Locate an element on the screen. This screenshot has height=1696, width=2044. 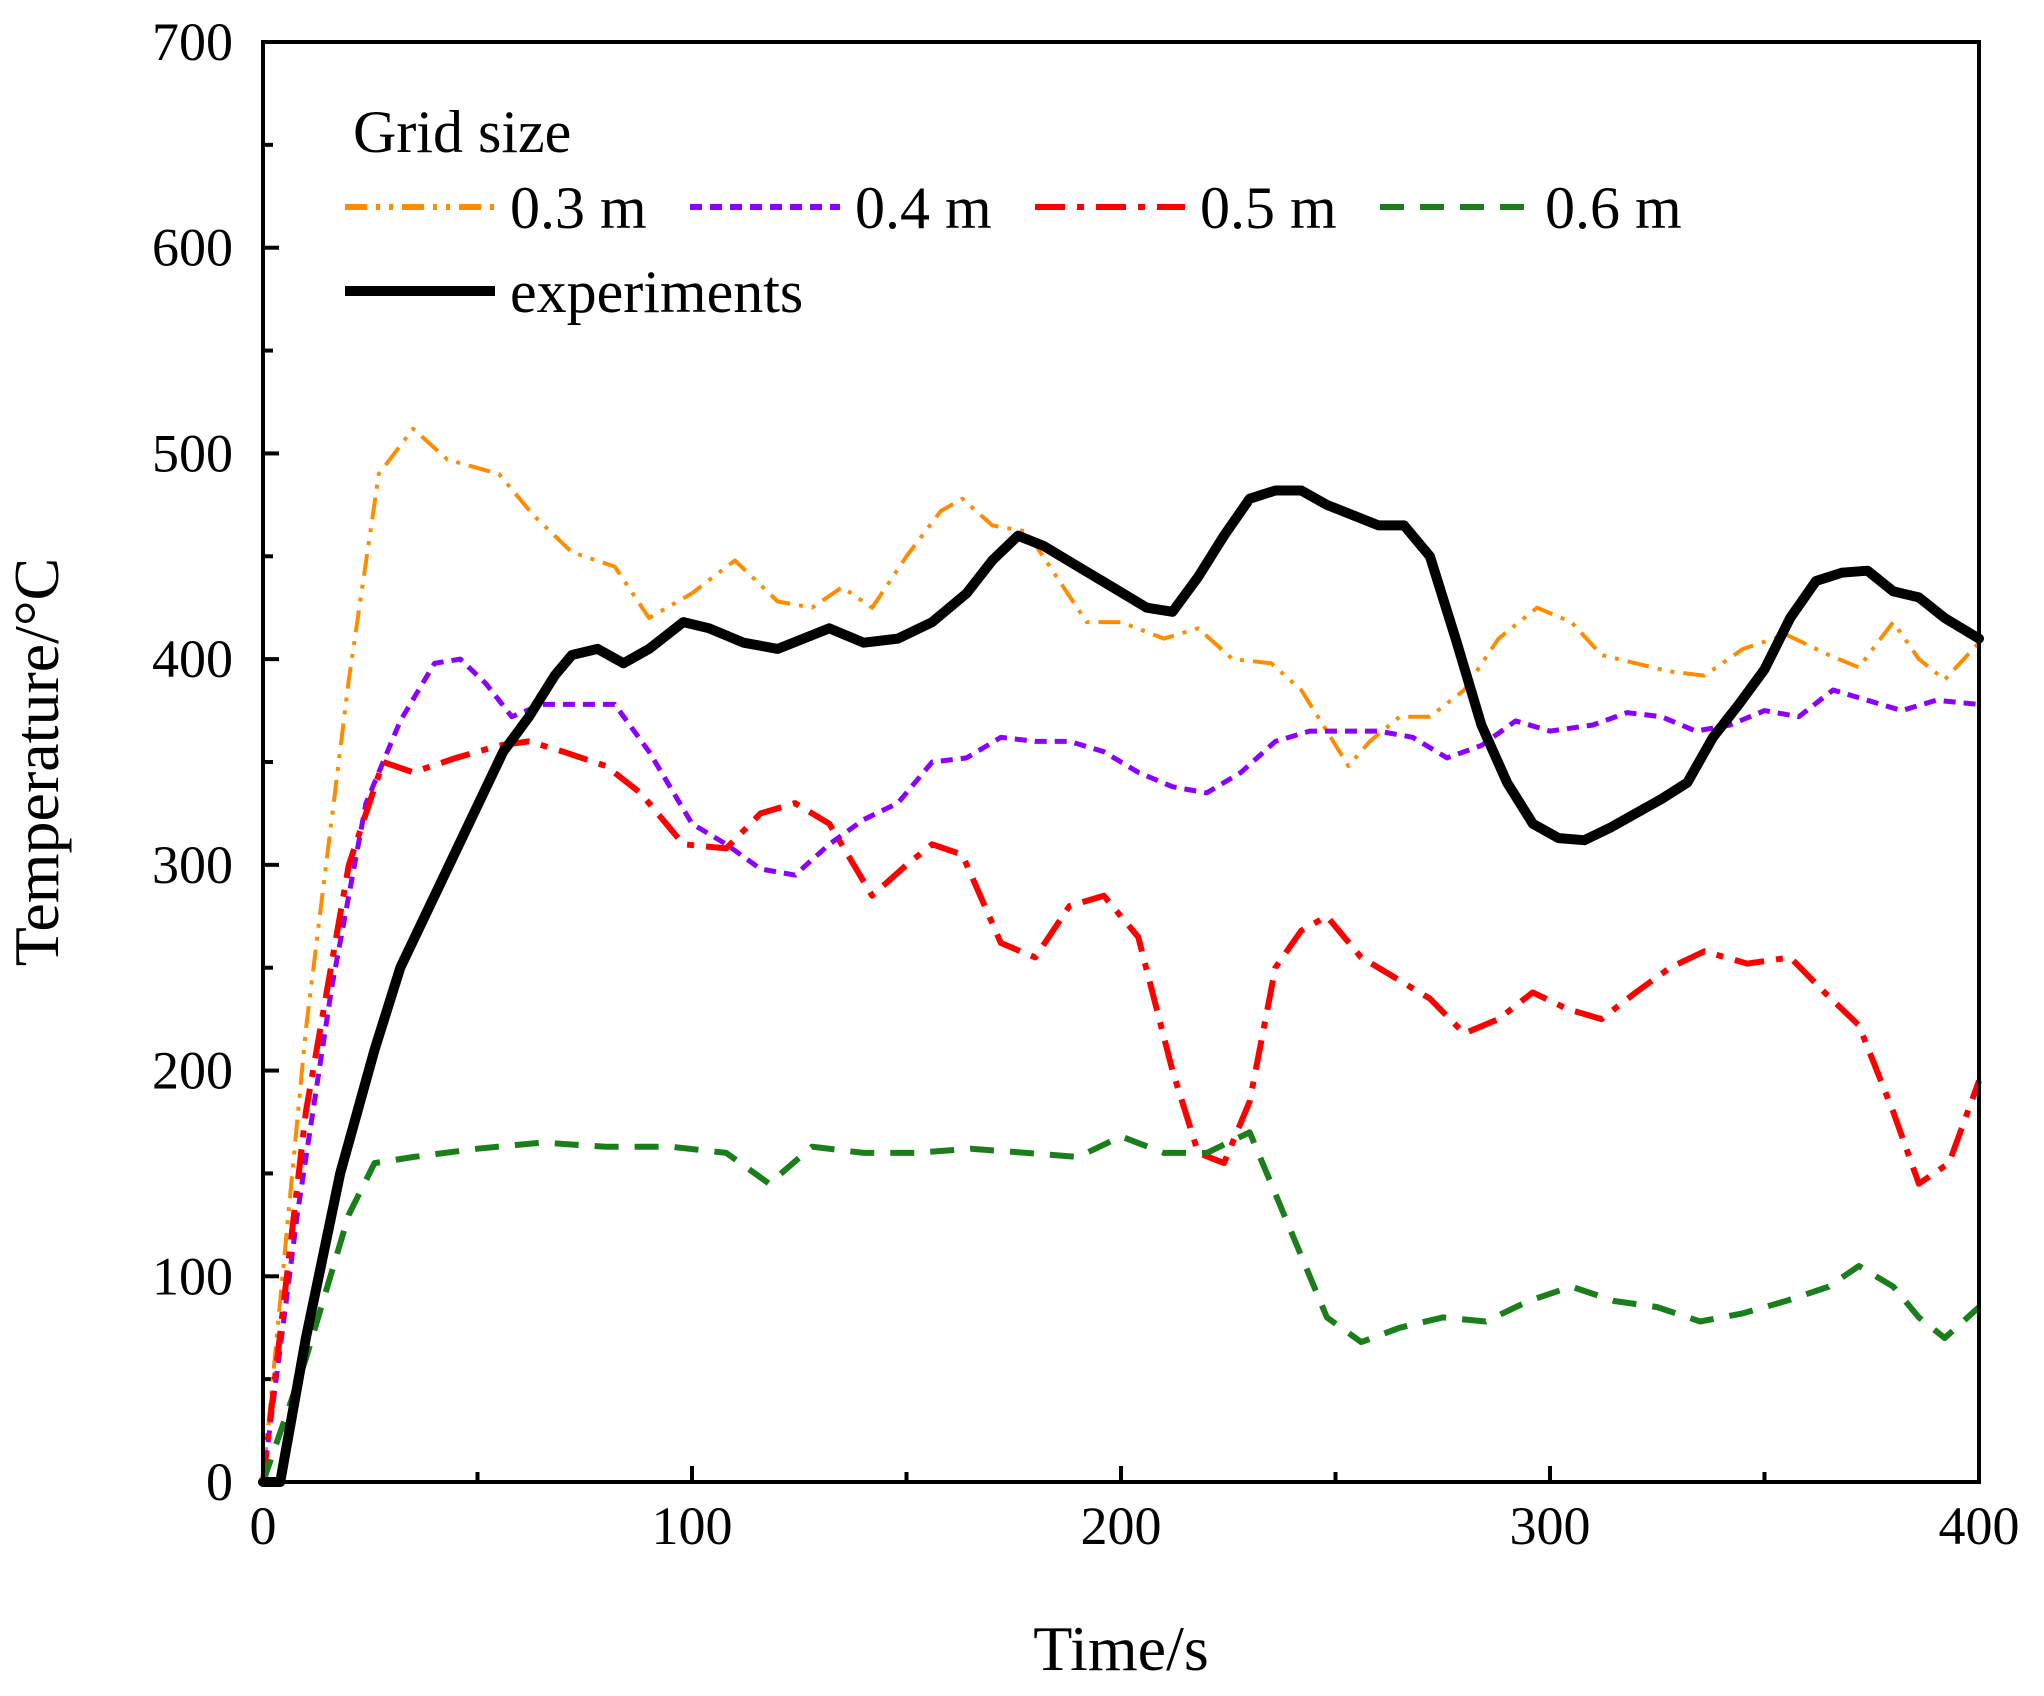
y-tick-label-700: 700 is located at coordinates (192, 42).